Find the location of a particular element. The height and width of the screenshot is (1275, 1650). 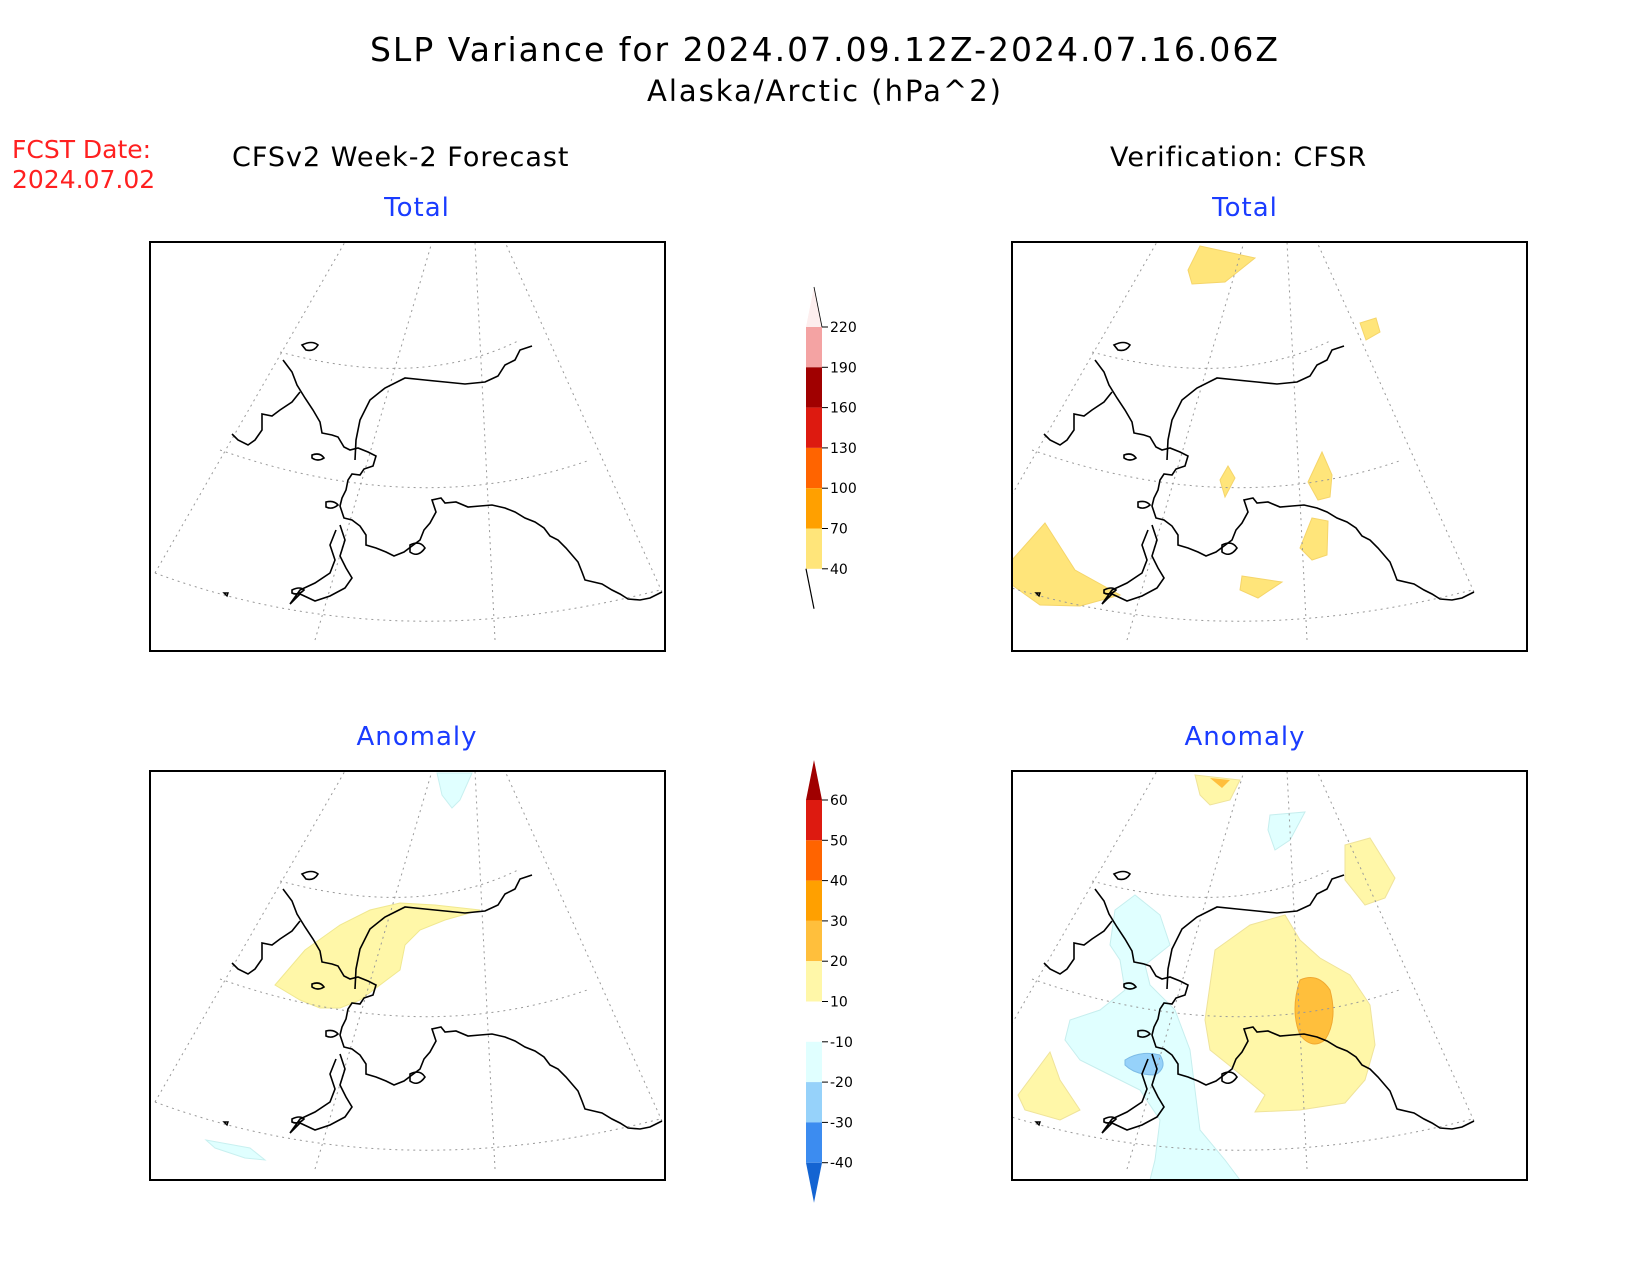

colorbar-tick-label: 130 is located at coordinates (843, 449).